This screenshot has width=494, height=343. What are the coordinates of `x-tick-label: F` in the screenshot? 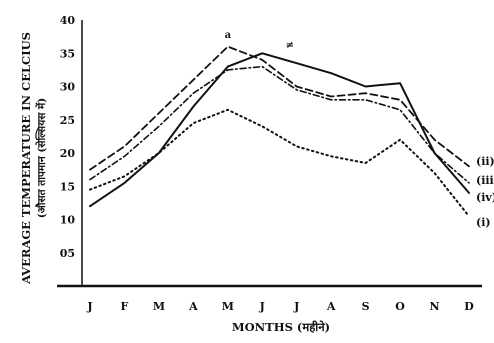 It's located at (125, 306).